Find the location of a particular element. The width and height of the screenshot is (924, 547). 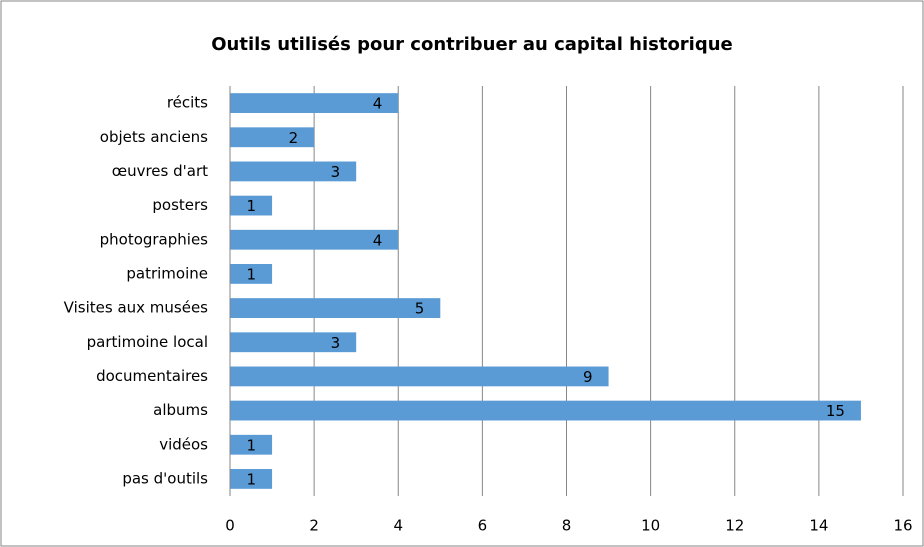

x-tick-label: 4 is located at coordinates (398, 526).